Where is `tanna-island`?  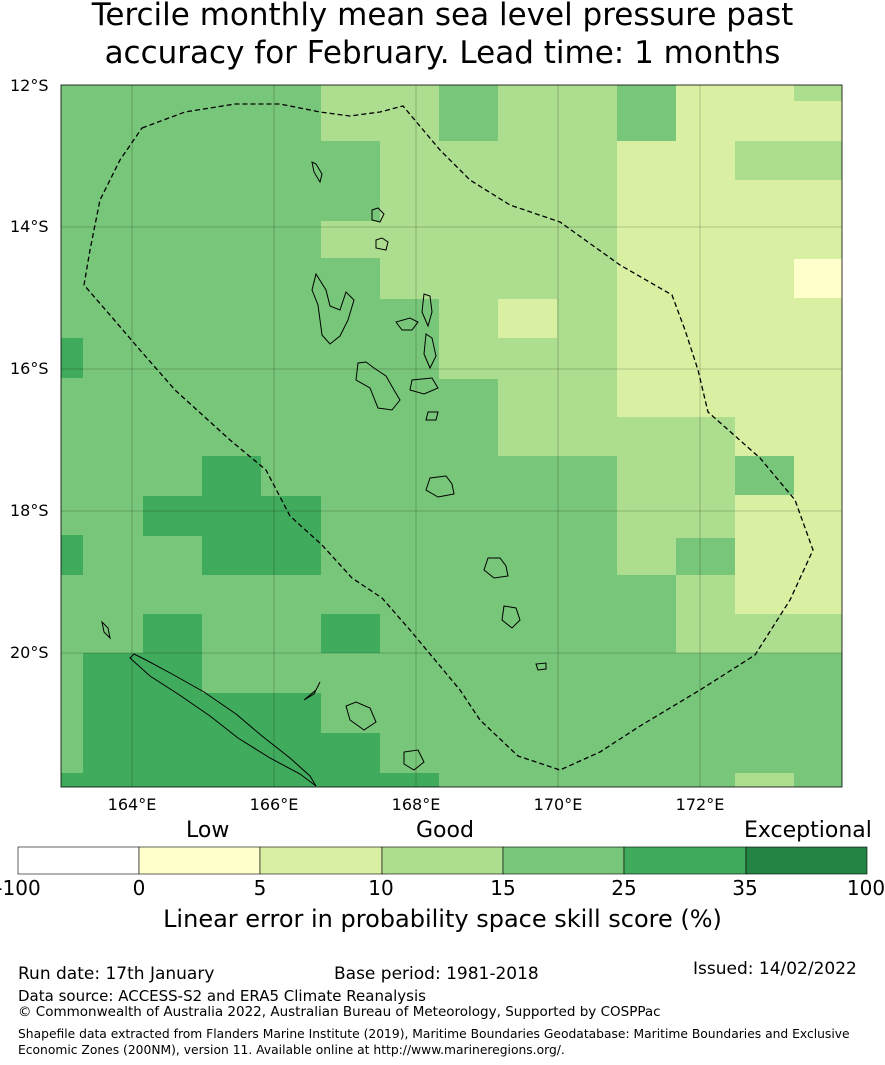 tanna-island is located at coordinates (511, 617).